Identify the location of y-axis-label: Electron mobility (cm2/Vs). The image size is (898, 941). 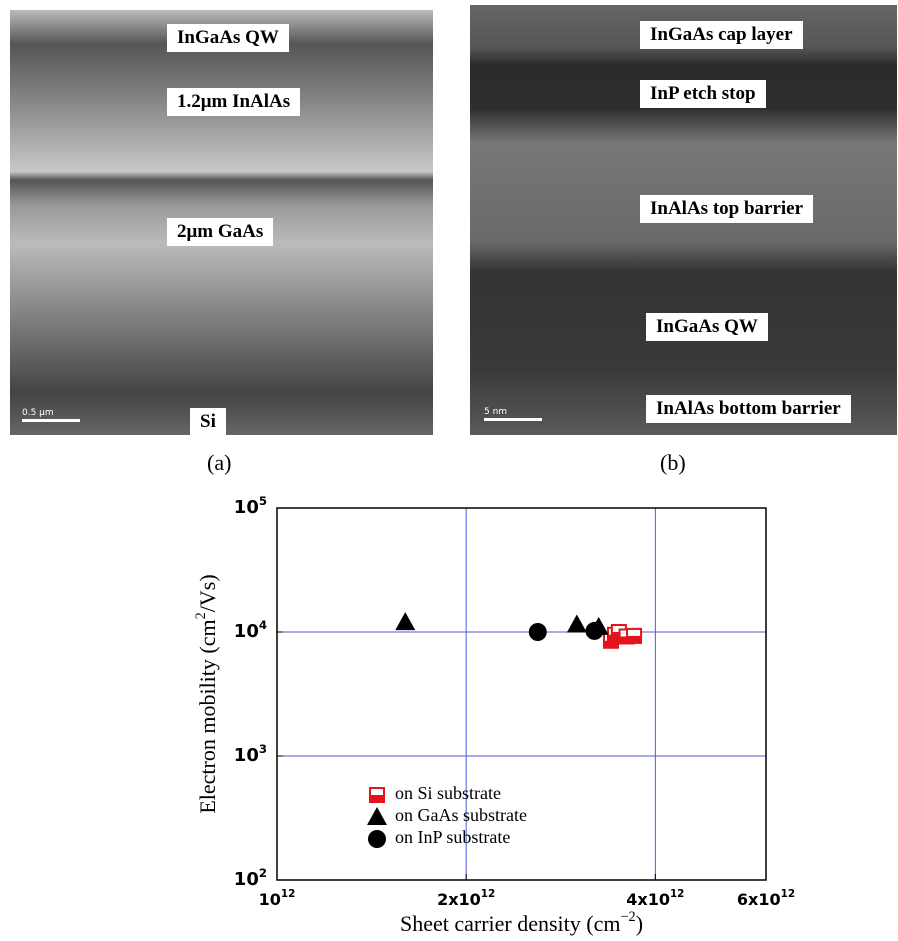
(206, 693).